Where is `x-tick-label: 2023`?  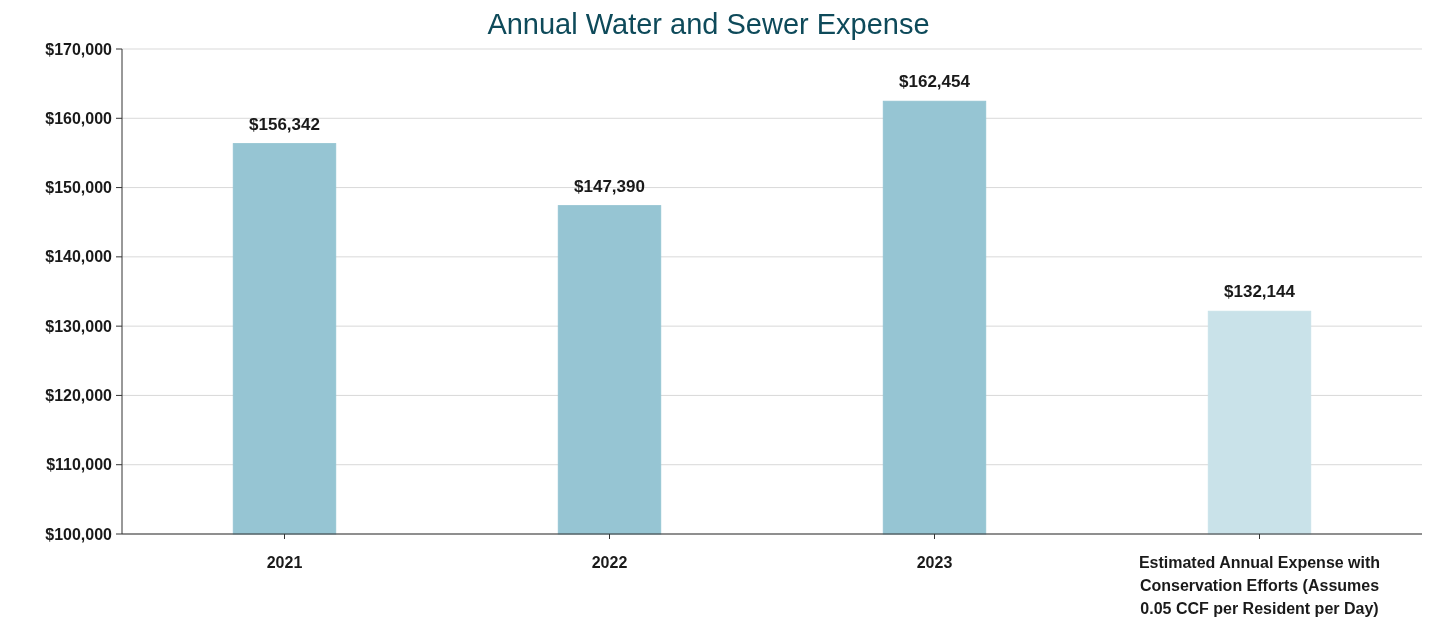
x-tick-label: 2023 is located at coordinates (934, 562).